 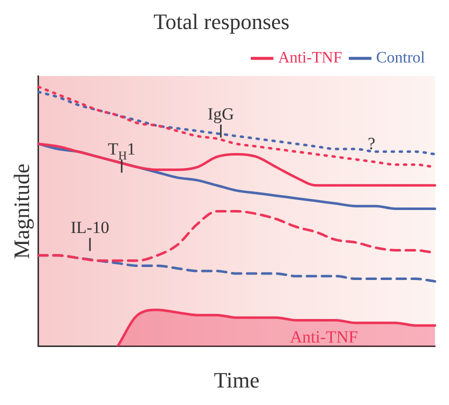 I want to click on legend-label: Anti-TNF, so click(x=310, y=58).